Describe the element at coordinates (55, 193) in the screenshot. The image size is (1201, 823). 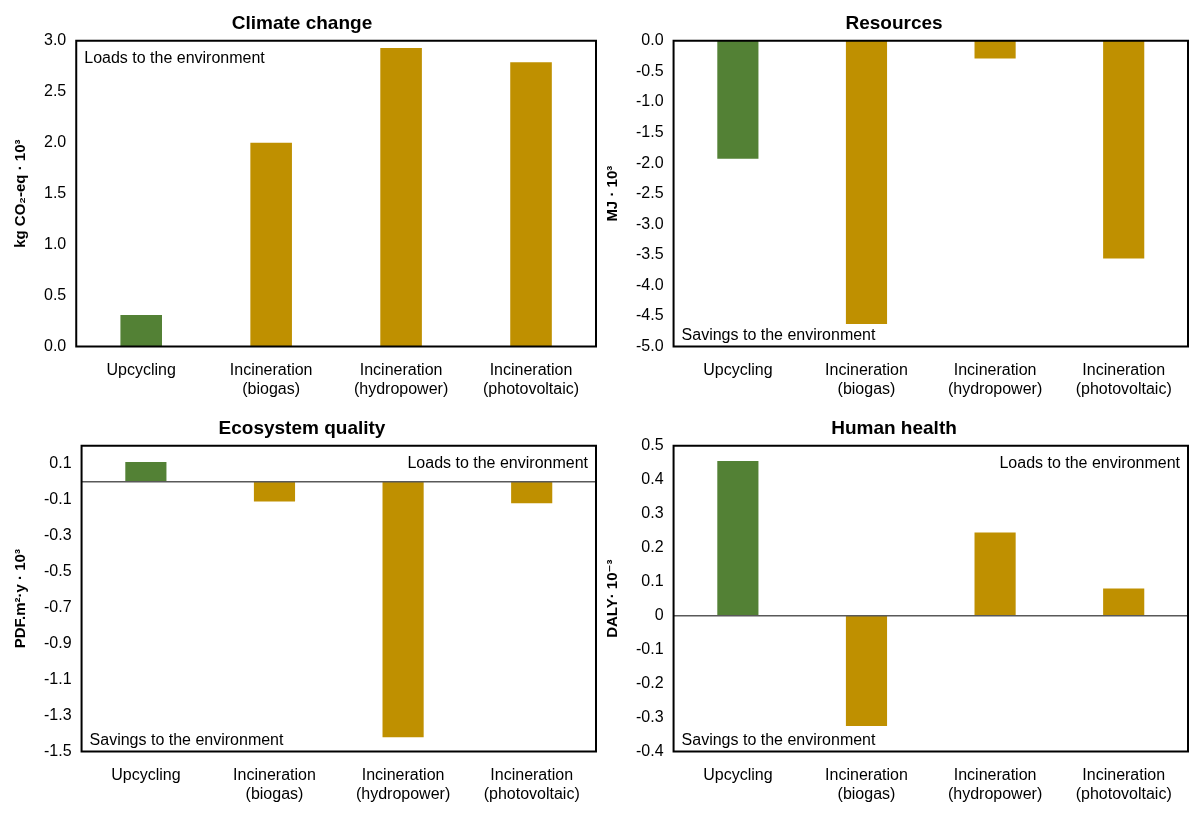
I see `y-tick-label: 1.5` at that location.